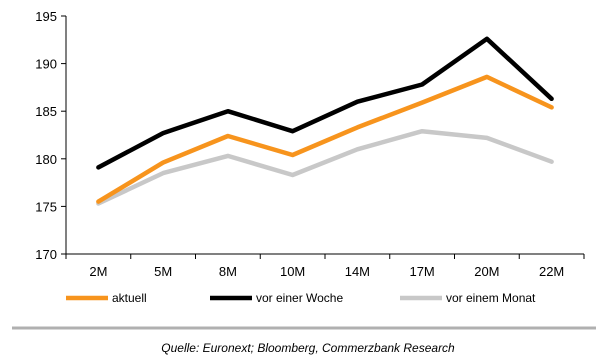 The image size is (600, 360). Describe the element at coordinates (357, 271) in the screenshot. I see `x-tick-label: 14M` at that location.